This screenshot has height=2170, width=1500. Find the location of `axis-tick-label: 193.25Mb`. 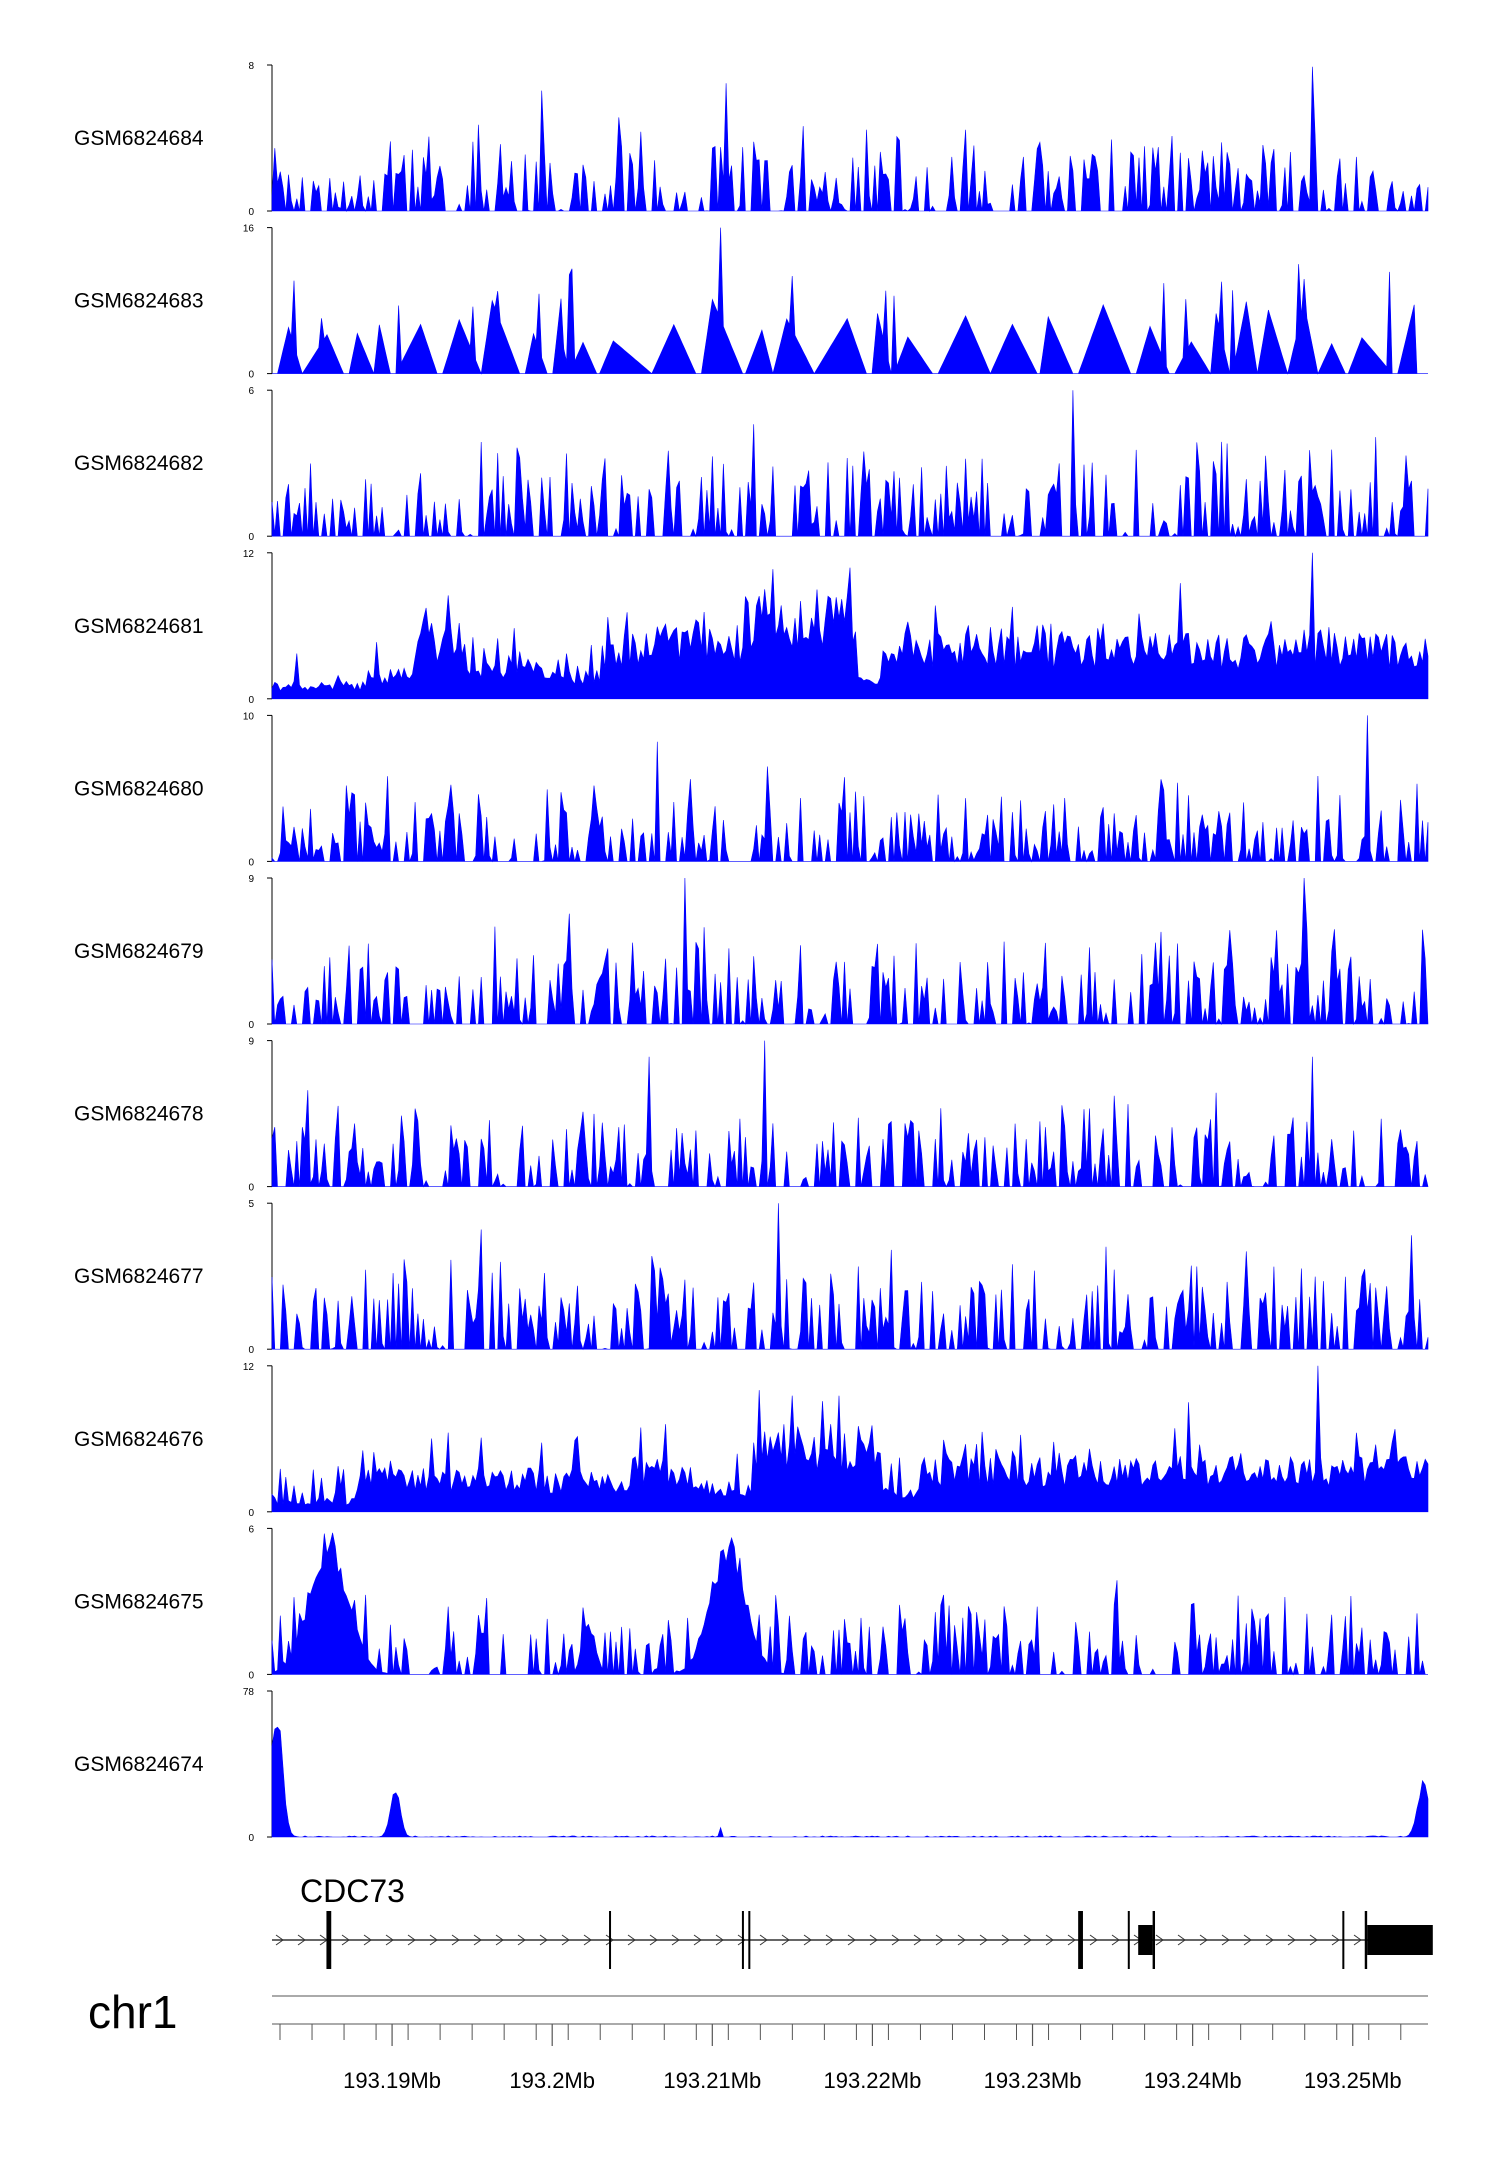

axis-tick-label: 193.25Mb is located at coordinates (1353, 2080).